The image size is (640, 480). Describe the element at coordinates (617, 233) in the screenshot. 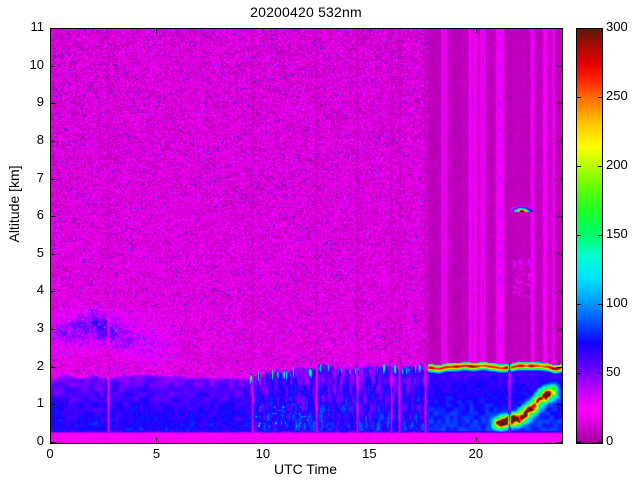

I see `colorbar-tick-label: 150` at that location.